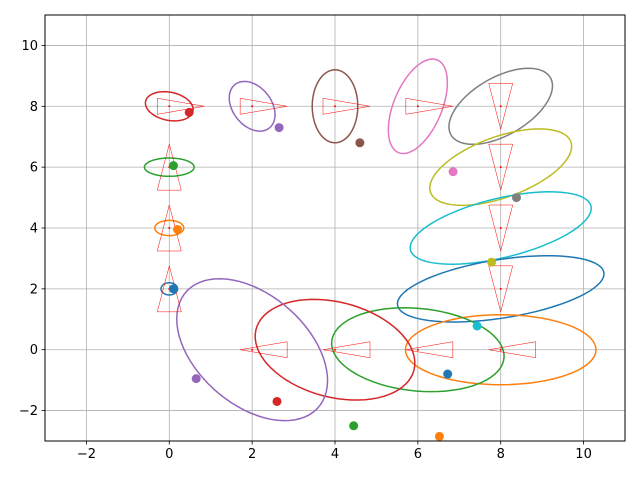 The image size is (640, 480). I want to click on x-tick-label: 4, so click(335, 454).